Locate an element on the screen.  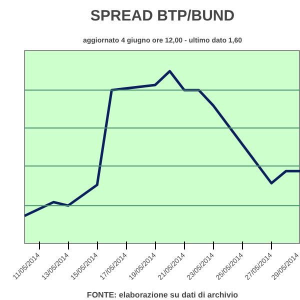
chart-title: SPREAD BTP/BUND is located at coordinates (162, 16).